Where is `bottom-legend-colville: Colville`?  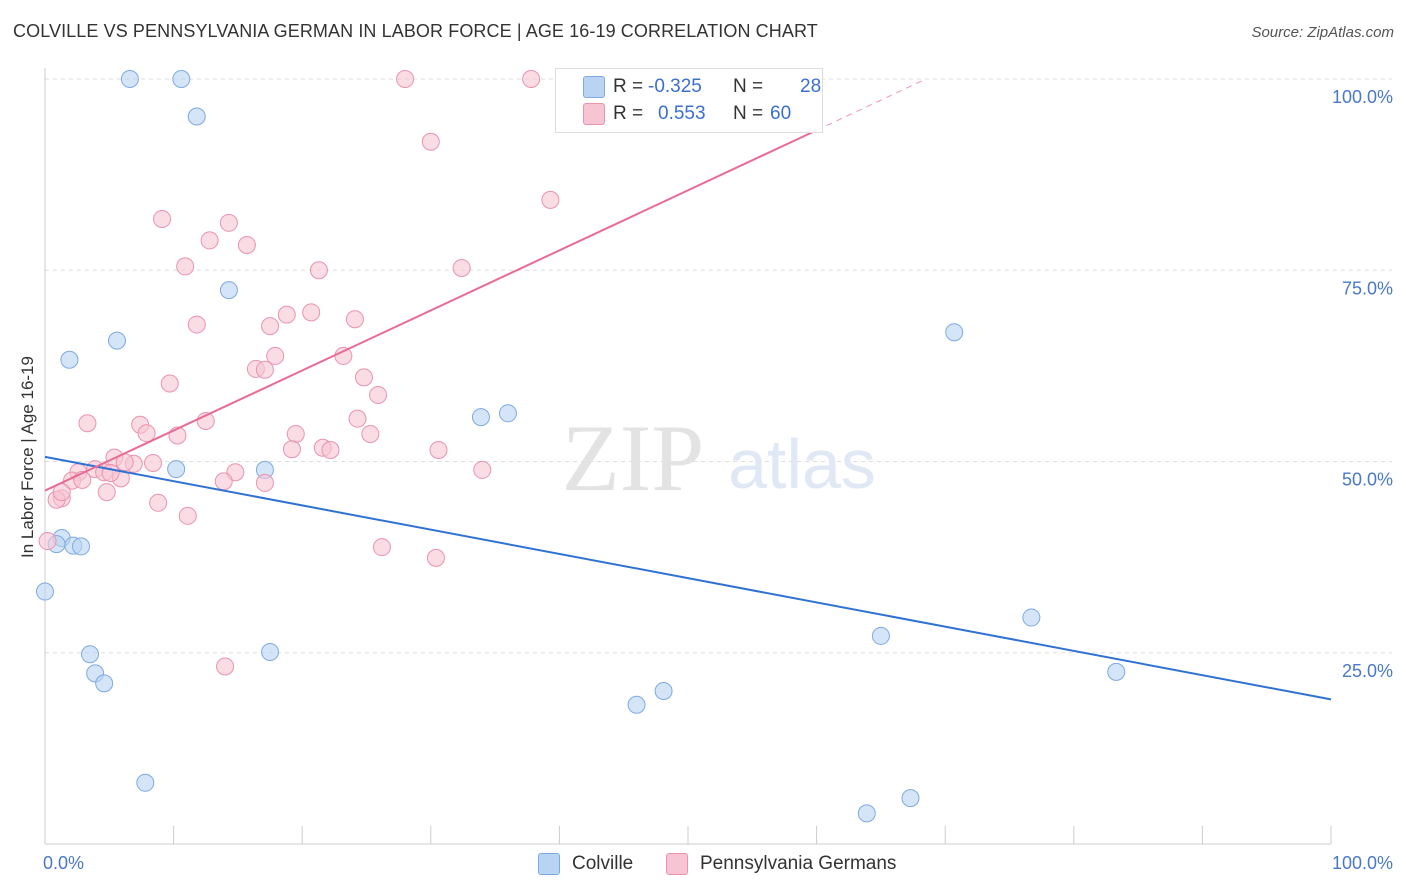
bottom-legend-colville: Colville is located at coordinates (585, 864).